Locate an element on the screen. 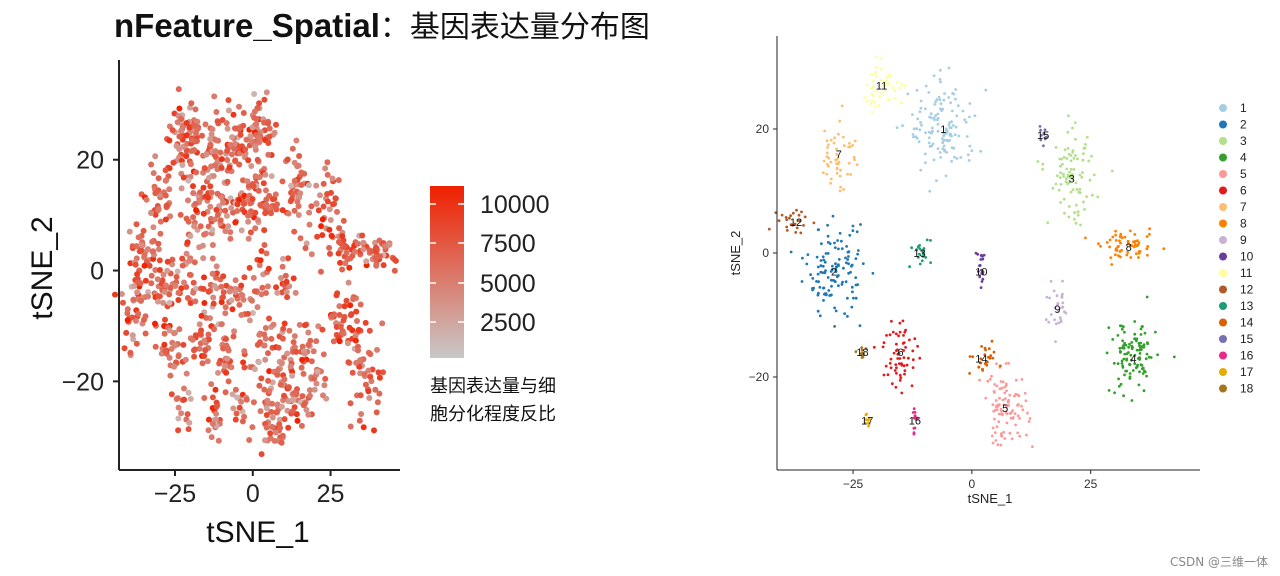 This screenshot has width=1280, height=576. legend-label-2: 2 is located at coordinates (1243, 125).